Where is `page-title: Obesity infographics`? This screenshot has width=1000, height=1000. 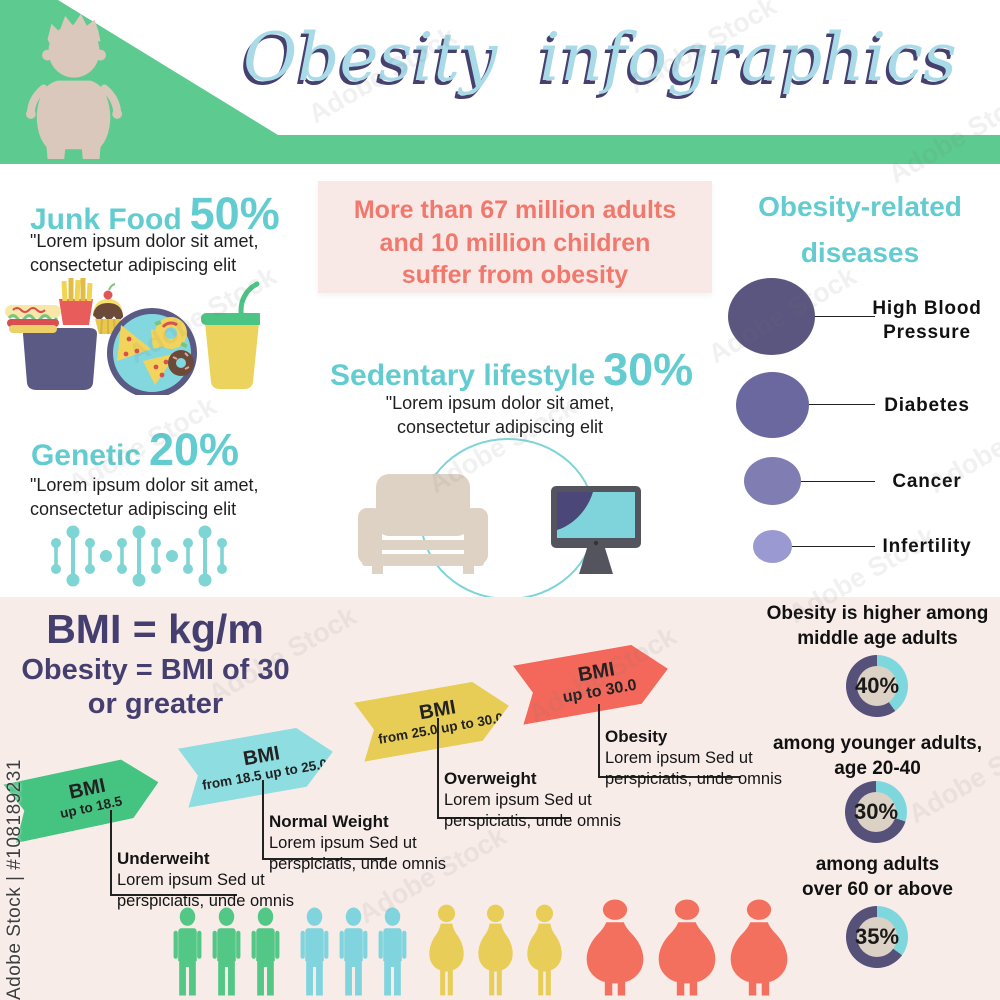
page-title: Obesity infographics is located at coordinates (600, 57).